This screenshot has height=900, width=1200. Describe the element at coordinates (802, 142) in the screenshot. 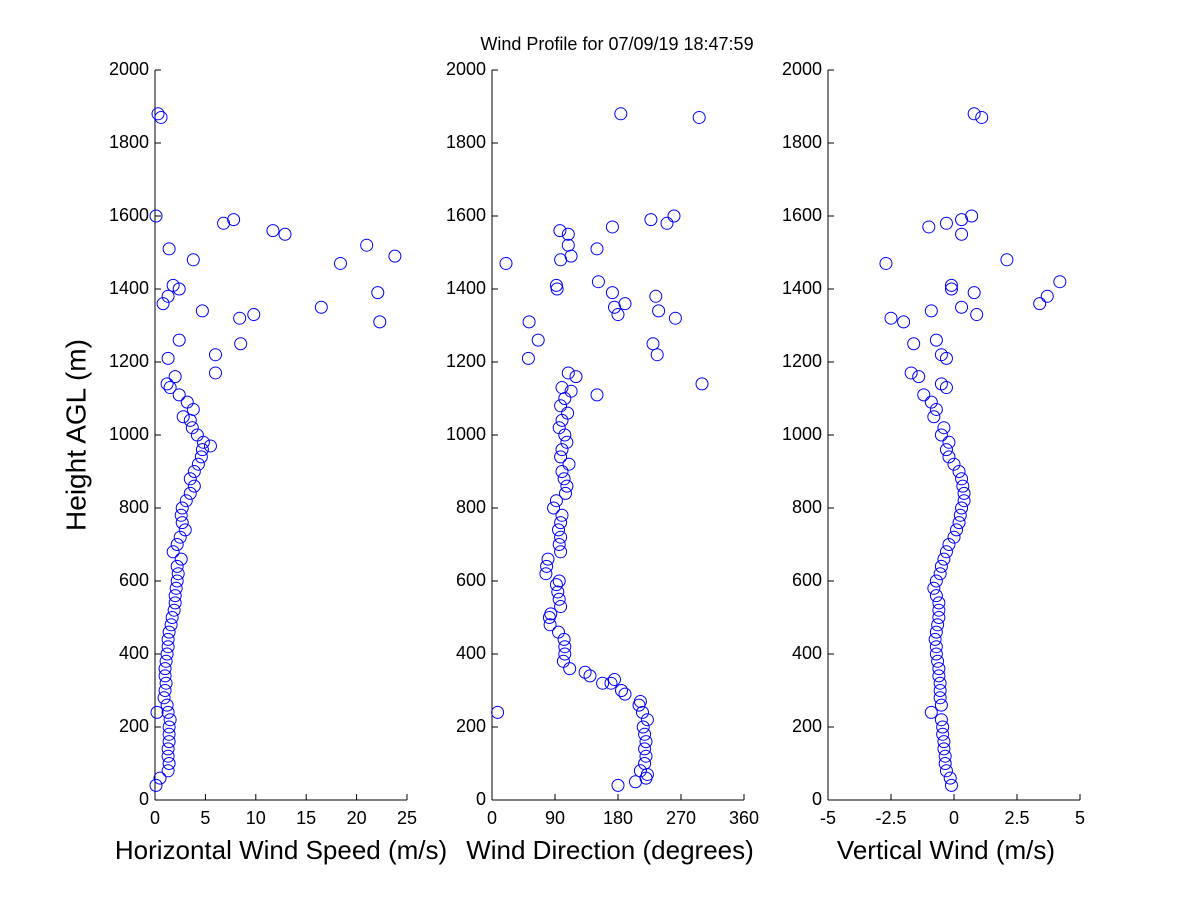

I see `y-tick-label: 1800` at that location.